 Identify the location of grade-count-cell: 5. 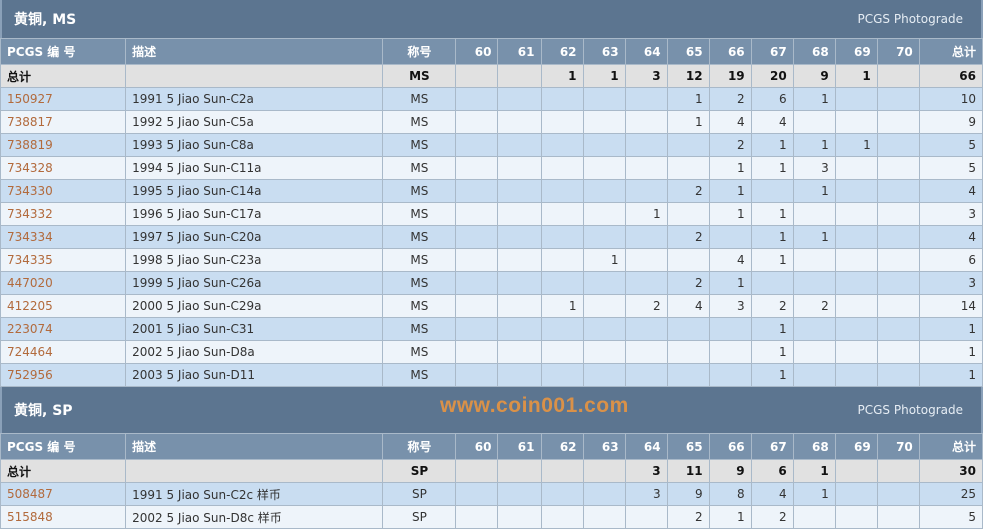
(950, 145).